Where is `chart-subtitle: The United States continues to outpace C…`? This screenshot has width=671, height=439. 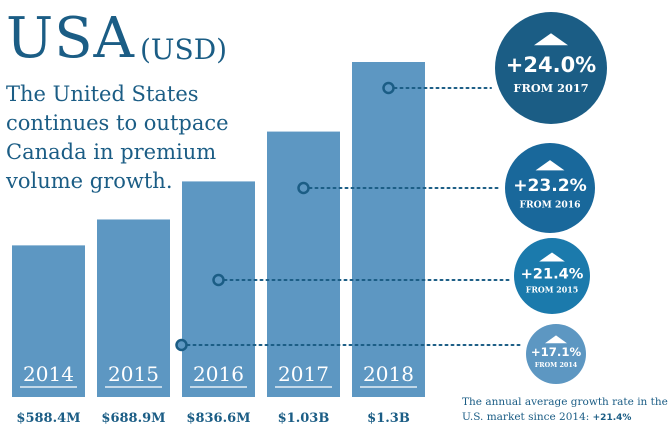
chart-subtitle: The United States continues to outpace C… is located at coordinates (117, 137).